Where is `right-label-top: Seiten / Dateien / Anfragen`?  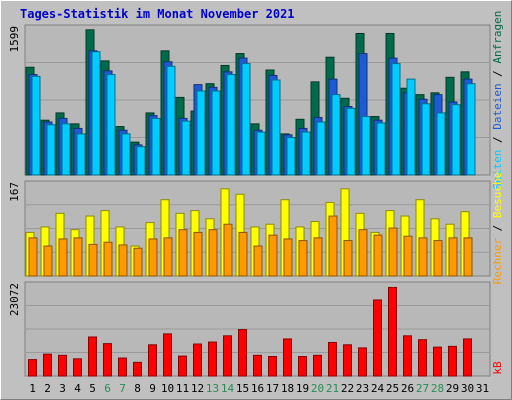
right-label-top: Seiten / Dateien / Anfragen is located at coordinates (497, 100).